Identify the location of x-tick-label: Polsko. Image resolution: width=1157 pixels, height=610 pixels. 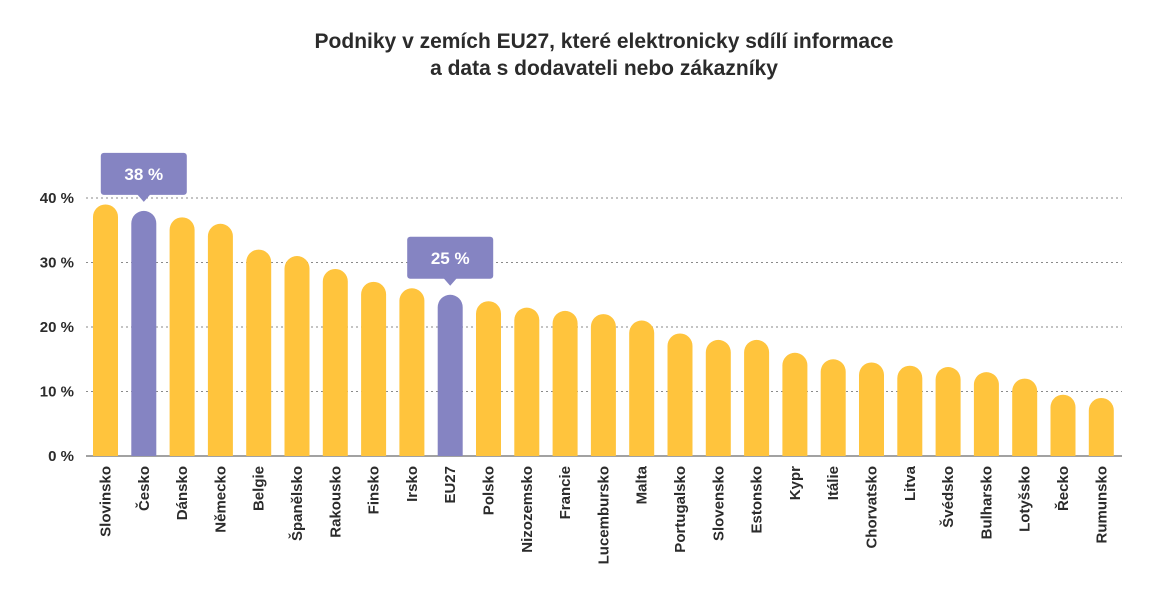
(489, 490).